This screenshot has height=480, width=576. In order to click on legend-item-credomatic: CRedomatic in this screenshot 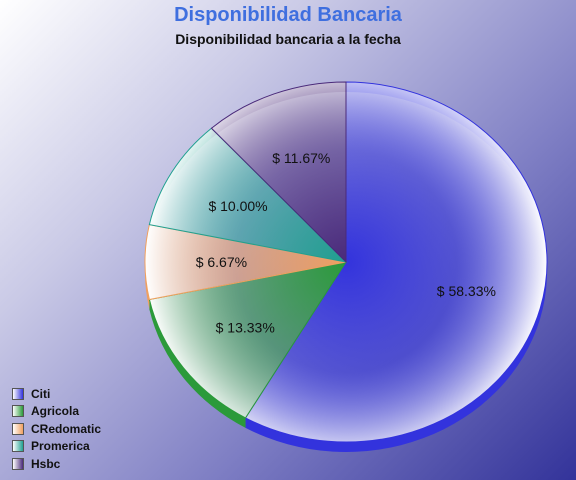, I will do `click(56, 429)`.